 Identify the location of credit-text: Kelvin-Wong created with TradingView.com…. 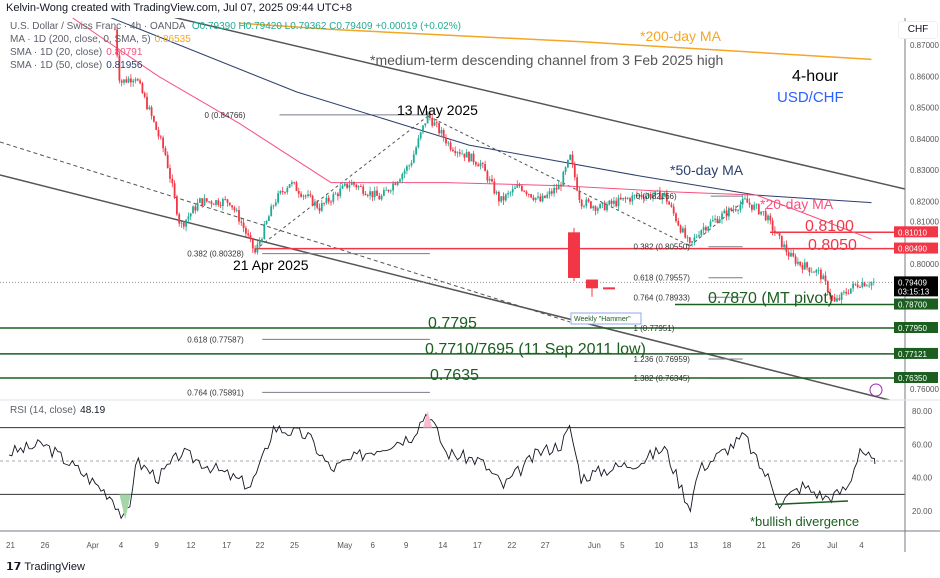
(179, 8).